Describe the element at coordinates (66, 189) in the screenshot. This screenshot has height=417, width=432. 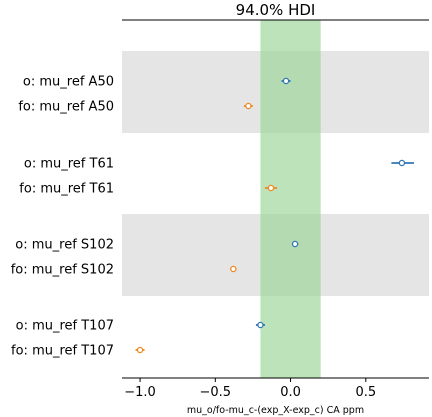
I see `row-label: fo: mu_ref T61` at that location.